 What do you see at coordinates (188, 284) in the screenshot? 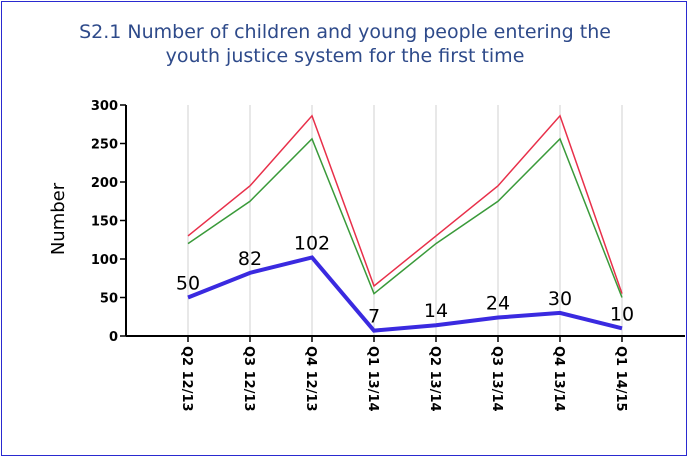
I see `data-label: 50` at bounding box center [188, 284].